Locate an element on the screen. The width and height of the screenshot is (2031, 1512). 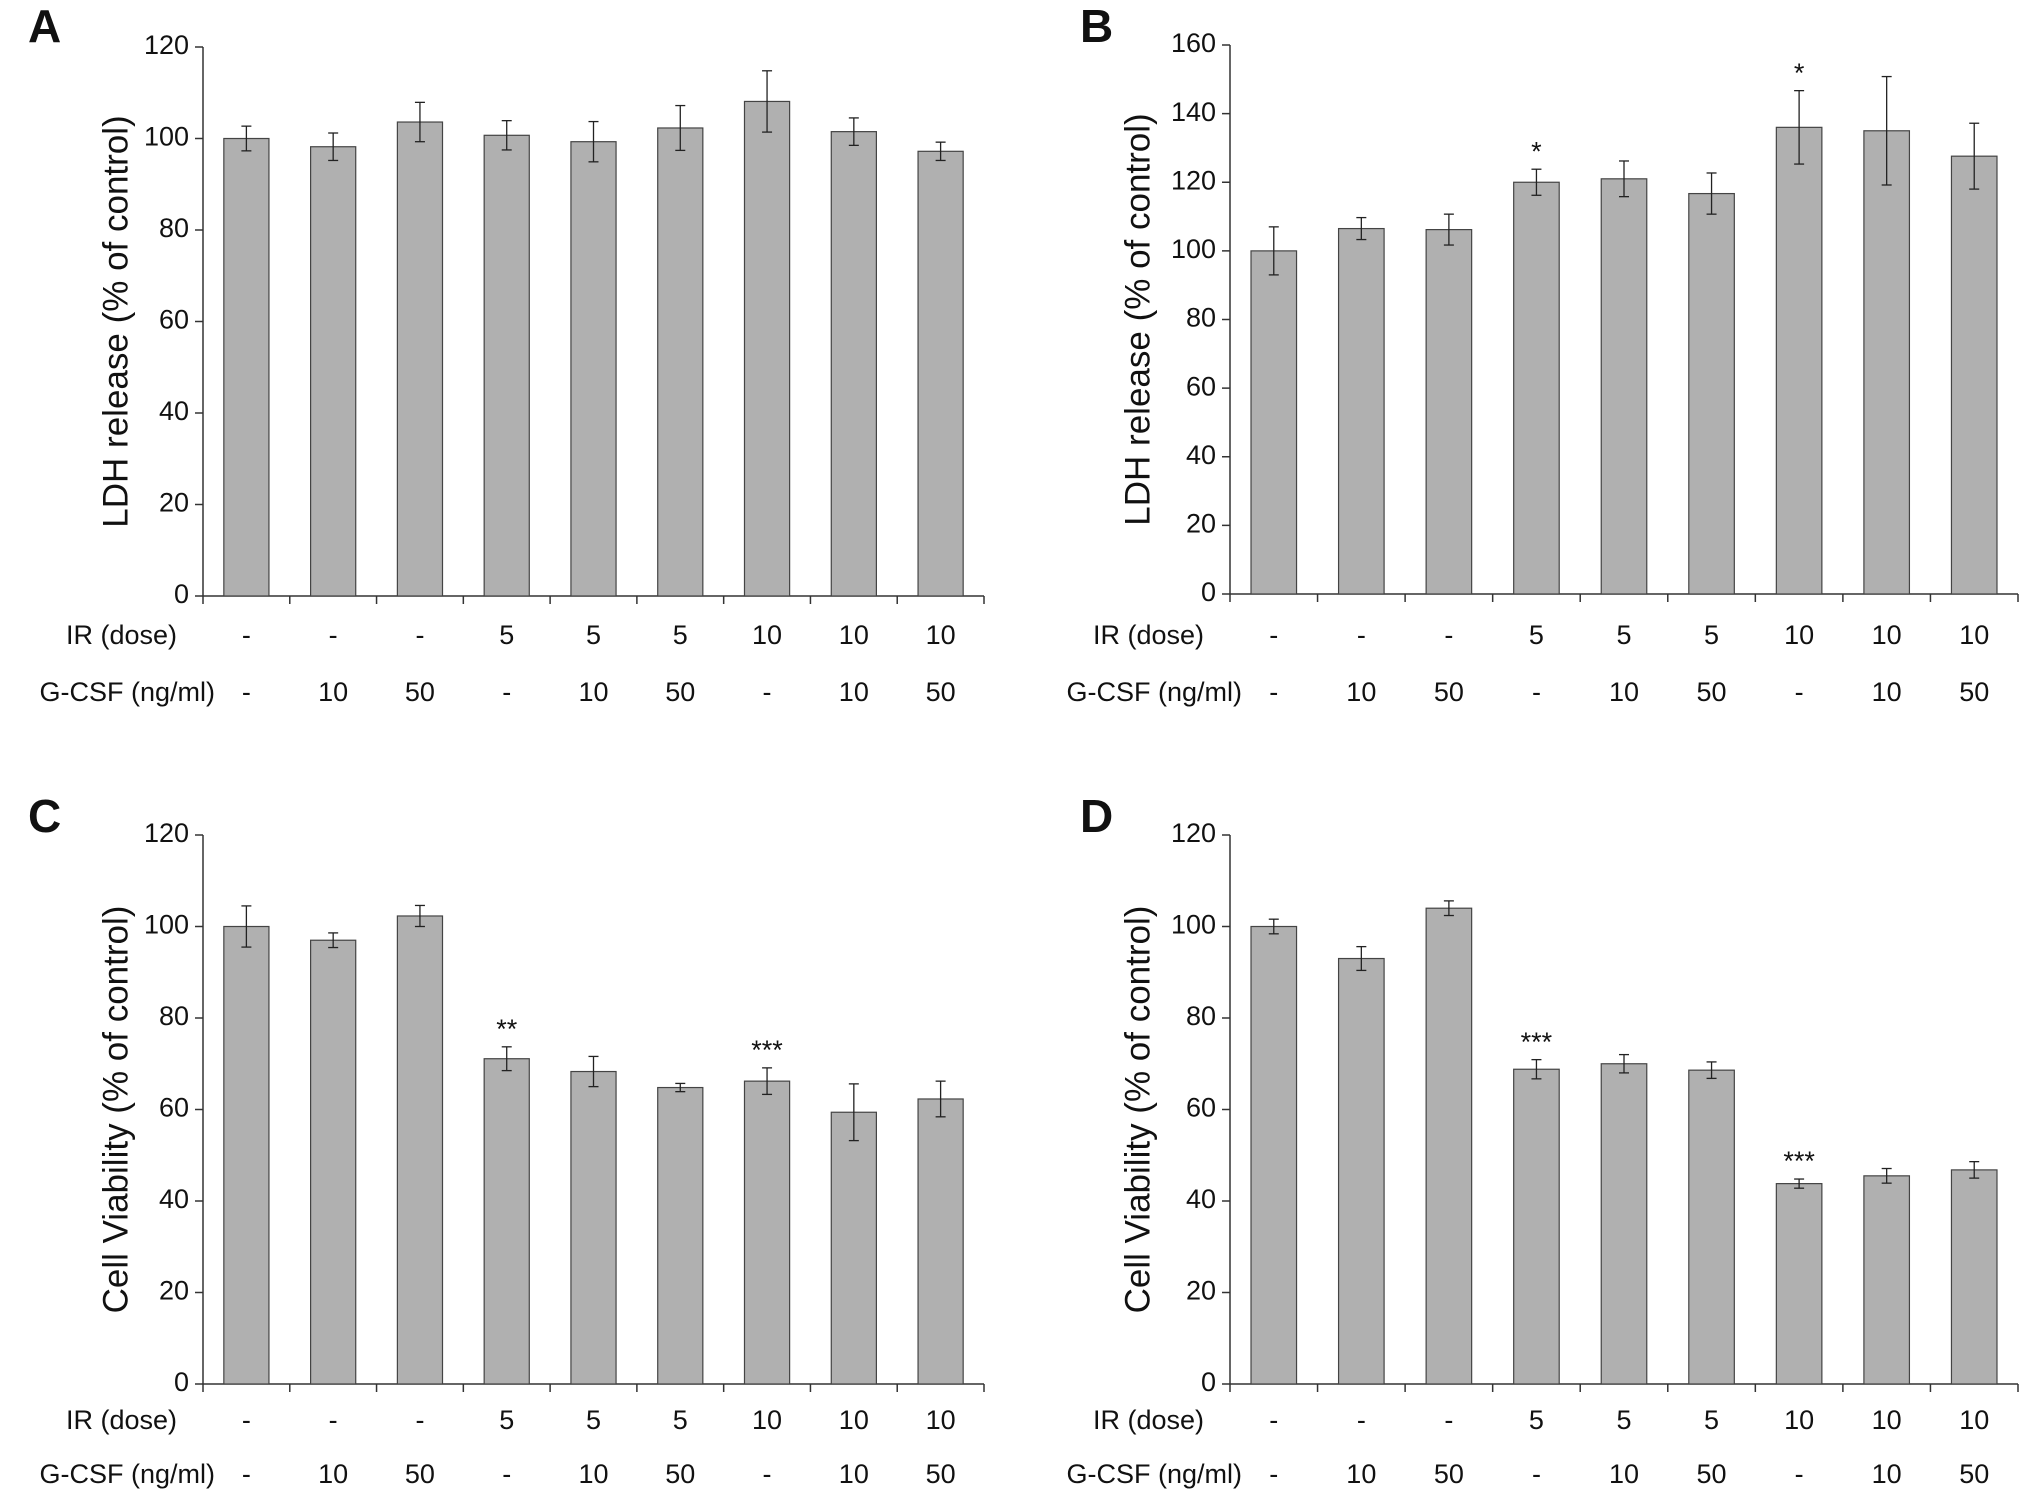
y-axis-label: LDH release (% of control) is located at coordinates (1137, 319).